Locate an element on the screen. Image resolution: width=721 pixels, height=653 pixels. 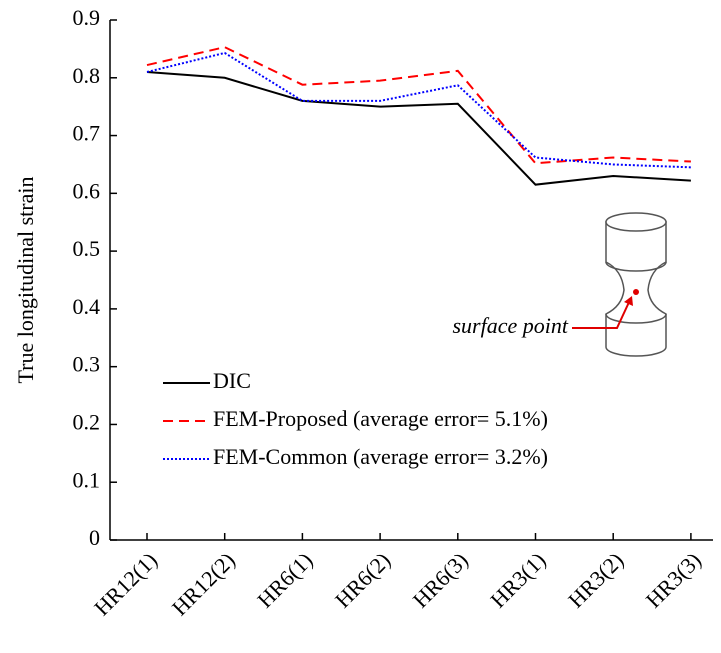
annotation-arrow is located at coordinates (601, 314).